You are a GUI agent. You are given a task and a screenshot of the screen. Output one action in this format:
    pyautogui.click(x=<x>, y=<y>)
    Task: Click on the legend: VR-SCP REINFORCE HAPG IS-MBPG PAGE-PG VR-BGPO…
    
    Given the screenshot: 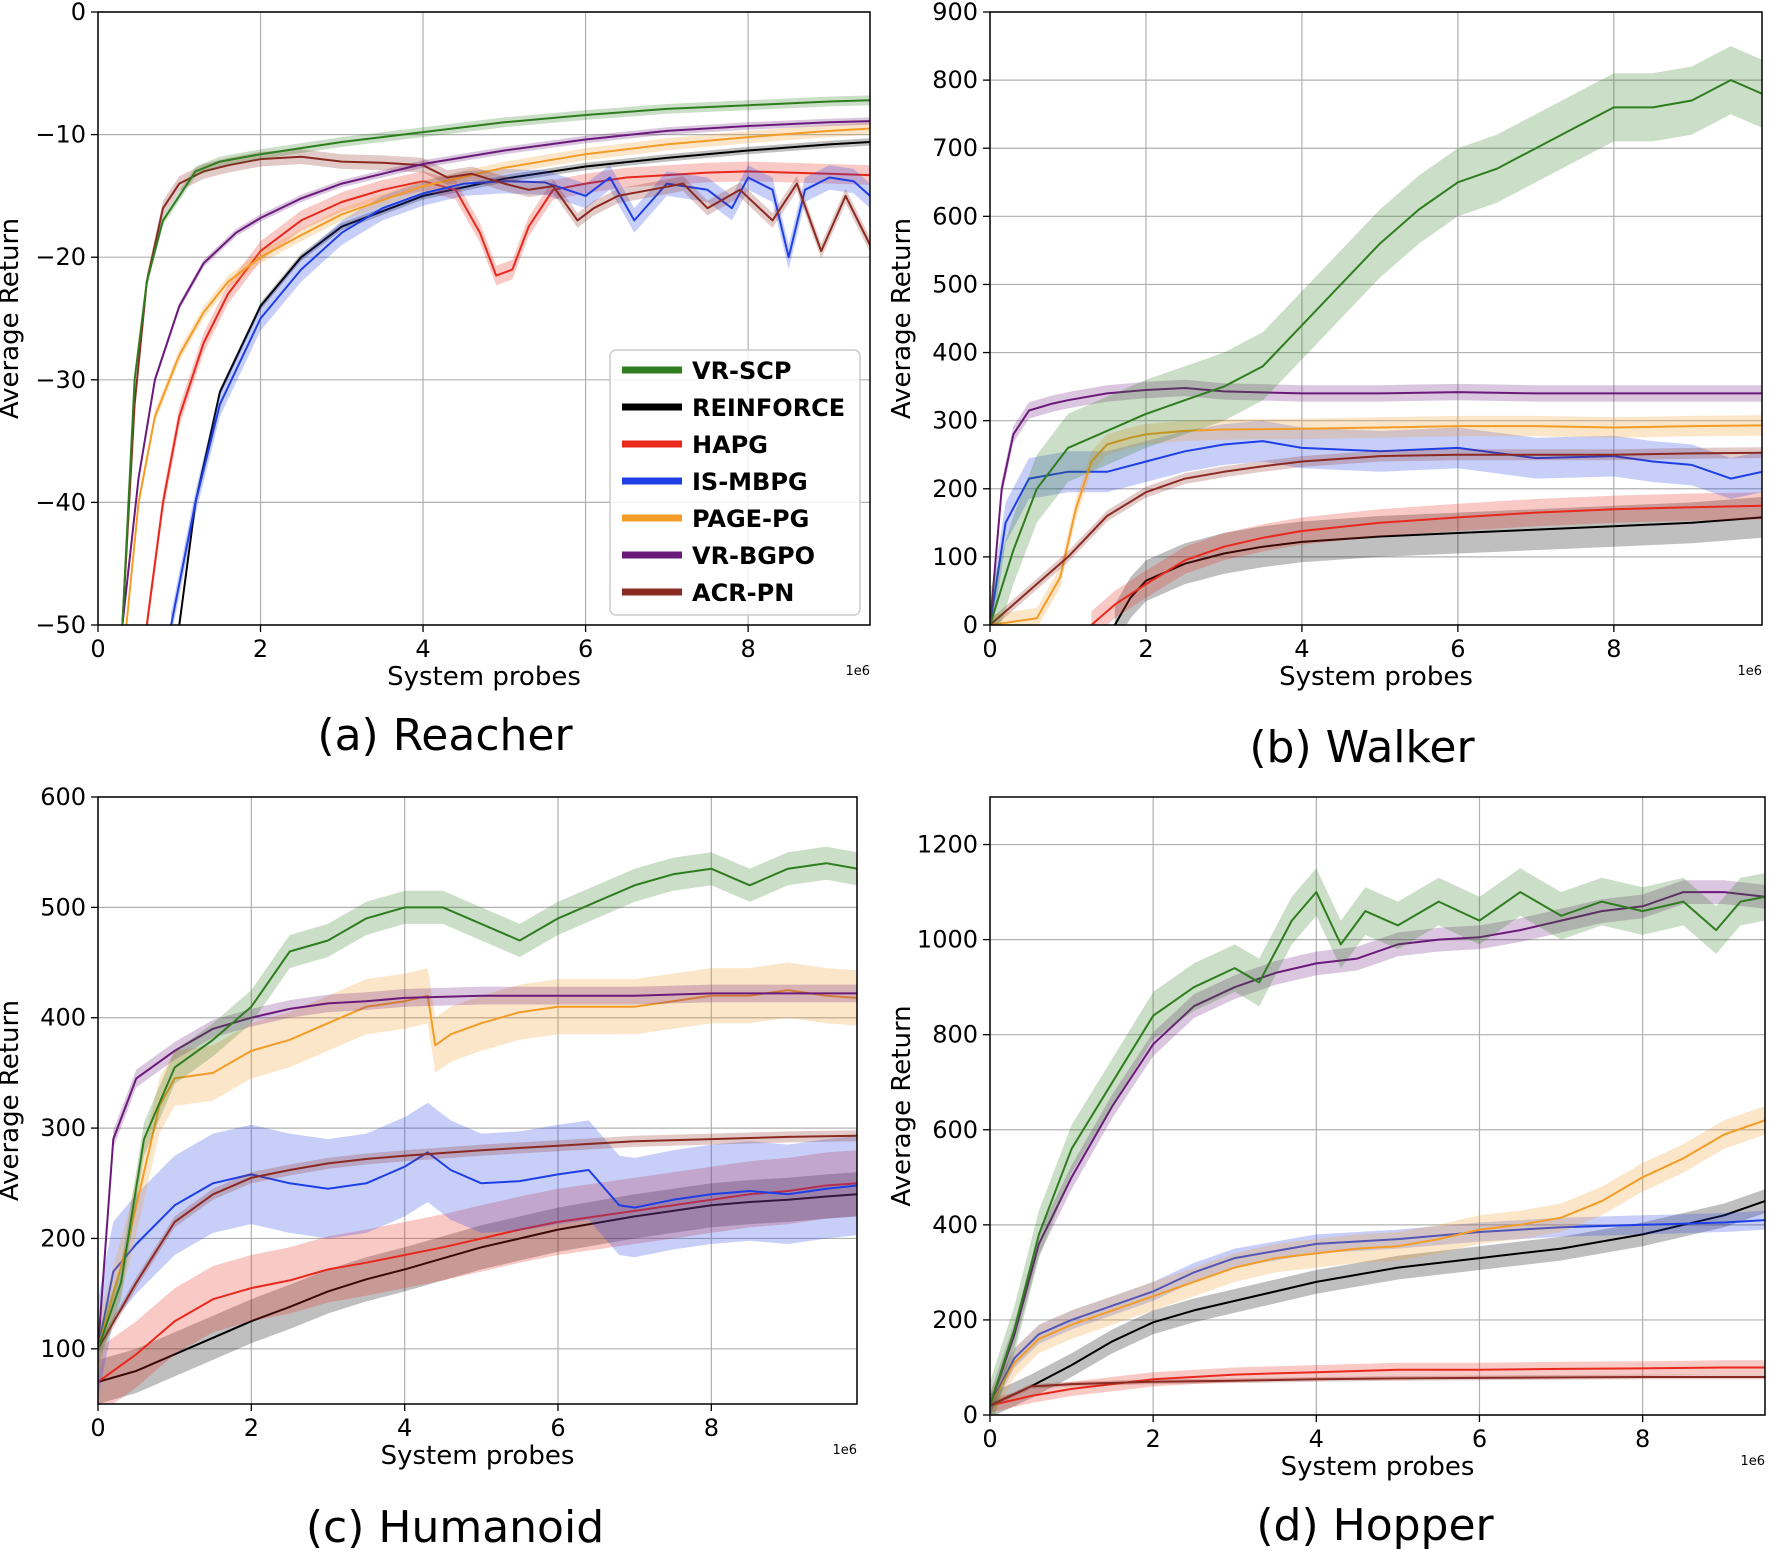 What is the action you would take?
    pyautogui.click(x=735, y=482)
    